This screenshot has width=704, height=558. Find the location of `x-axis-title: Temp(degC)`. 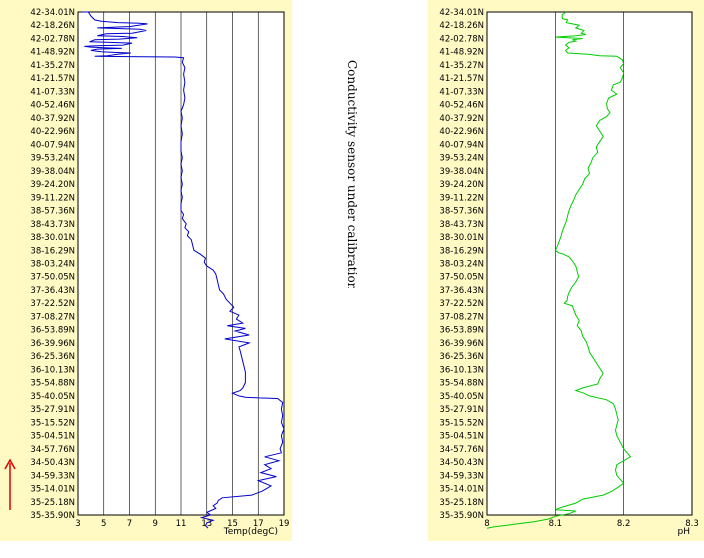

x-axis-title: Temp(degC) is located at coordinates (250, 532).